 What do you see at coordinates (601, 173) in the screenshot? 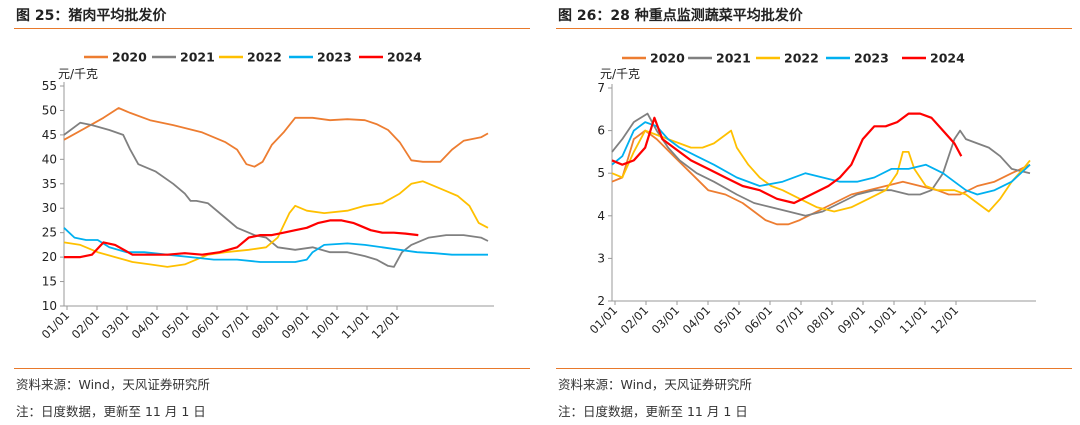
I see `y-tick-label: 5` at bounding box center [601, 173].